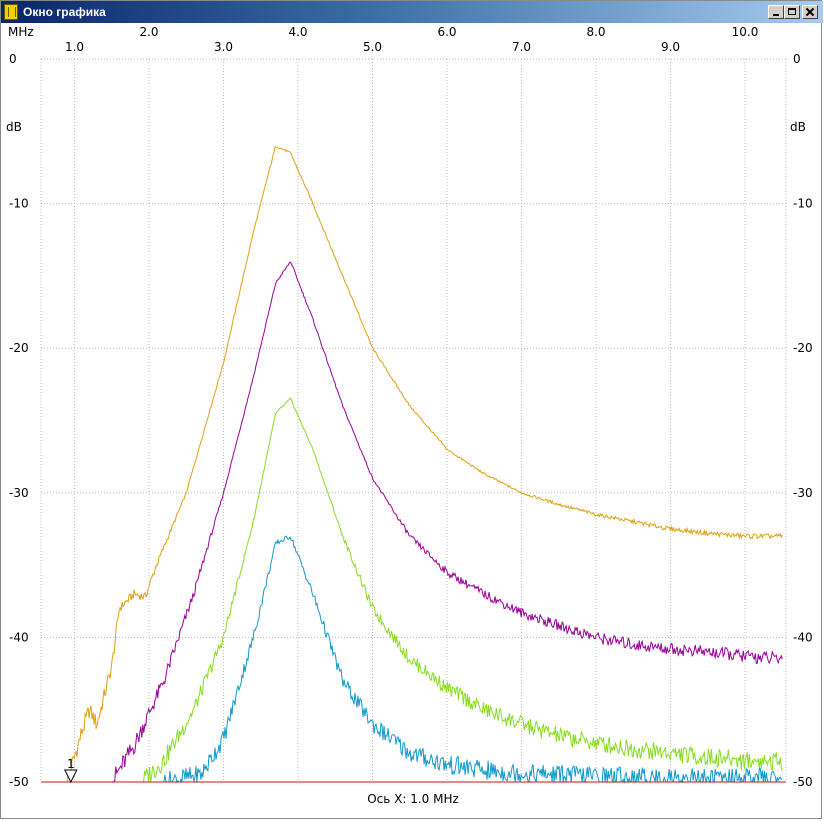 This screenshot has height=821, width=824. What do you see at coordinates (71, 764) in the screenshot?
I see `marker-label: 1` at bounding box center [71, 764].